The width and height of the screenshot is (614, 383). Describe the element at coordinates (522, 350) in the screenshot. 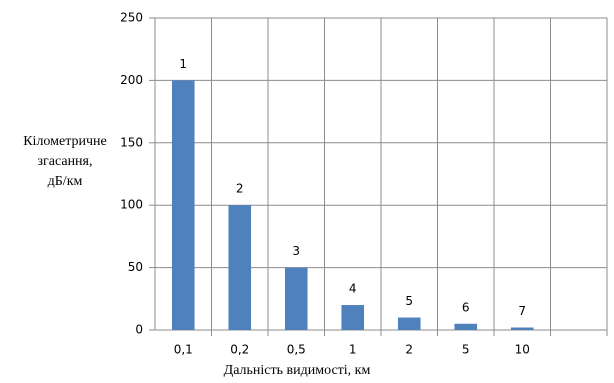

I see `x-tick-label: 10` at that location.